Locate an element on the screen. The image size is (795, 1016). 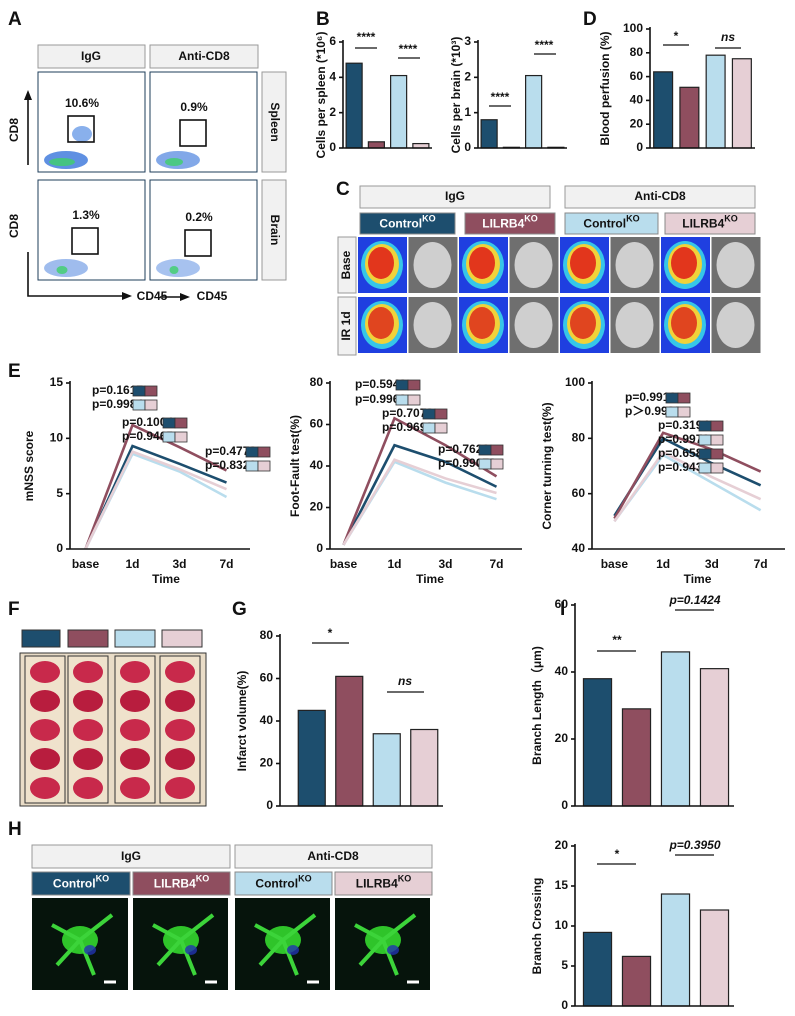
flow-plot is located at coordinates (91, 230).